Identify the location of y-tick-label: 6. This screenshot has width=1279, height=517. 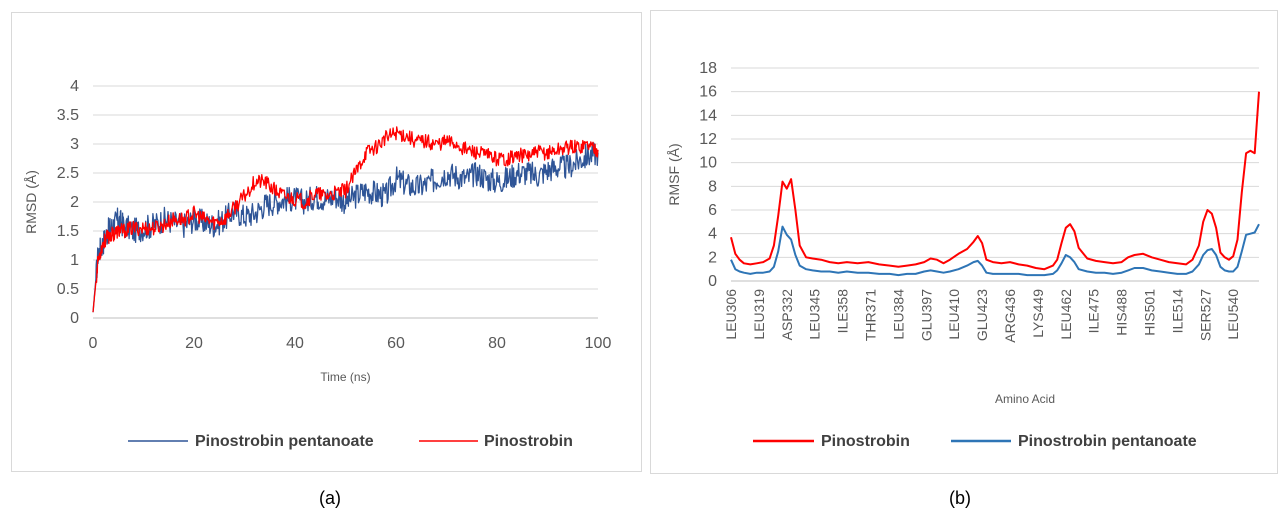
(712, 210).